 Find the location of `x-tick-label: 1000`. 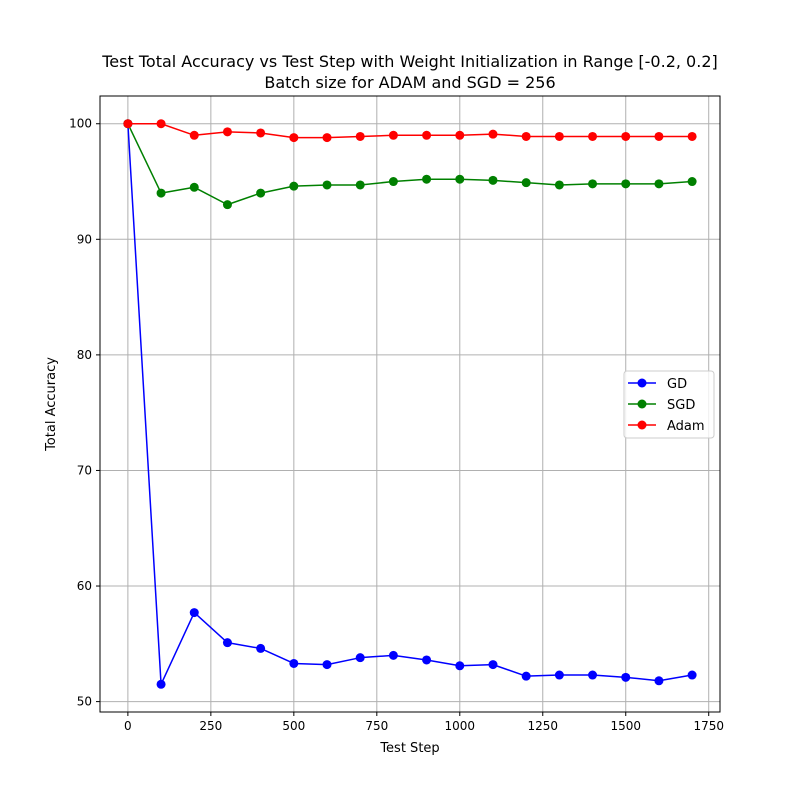

x-tick-label: 1000 is located at coordinates (460, 726).